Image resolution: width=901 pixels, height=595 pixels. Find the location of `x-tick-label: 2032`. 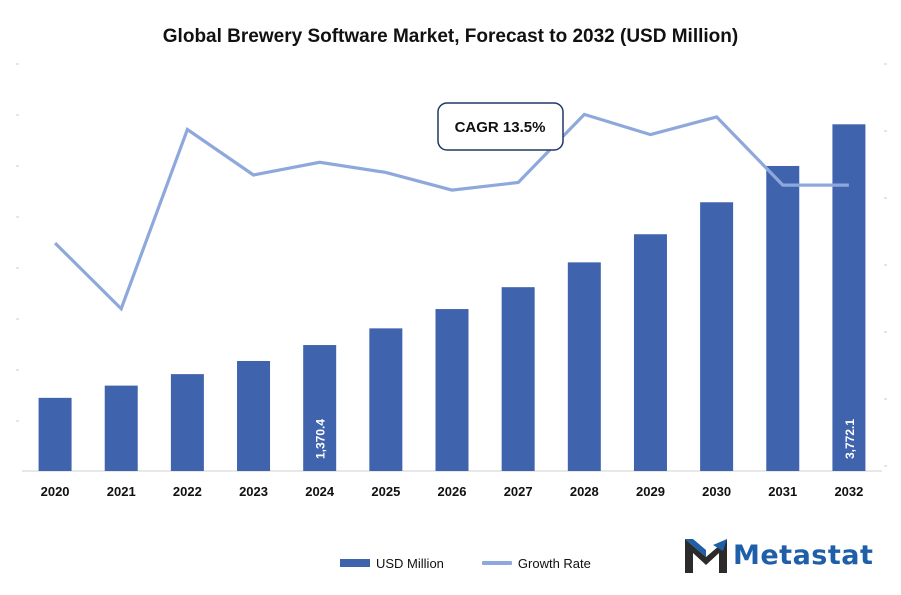

x-tick-label: 2032 is located at coordinates (848, 491).